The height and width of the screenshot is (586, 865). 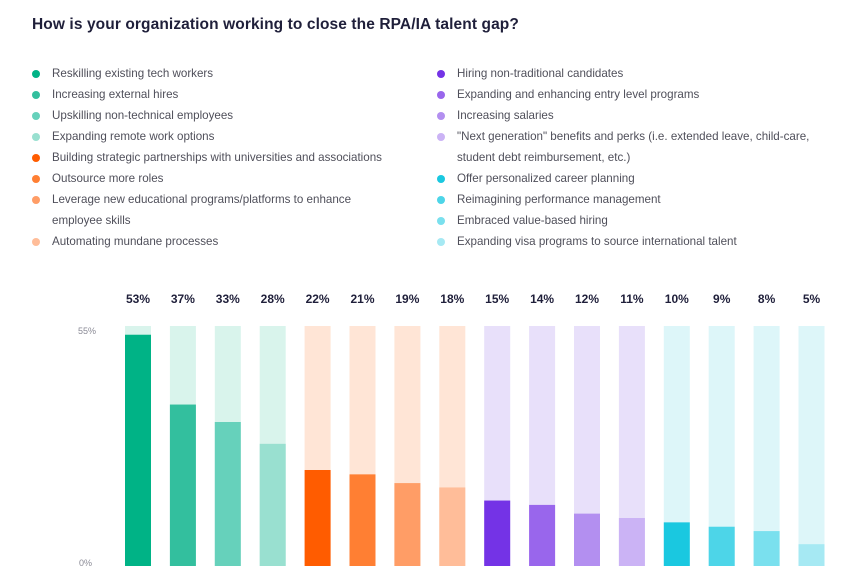 What do you see at coordinates (637, 73) in the screenshot?
I see `legend-item: Hiring non-traditional candidates` at bounding box center [637, 73].